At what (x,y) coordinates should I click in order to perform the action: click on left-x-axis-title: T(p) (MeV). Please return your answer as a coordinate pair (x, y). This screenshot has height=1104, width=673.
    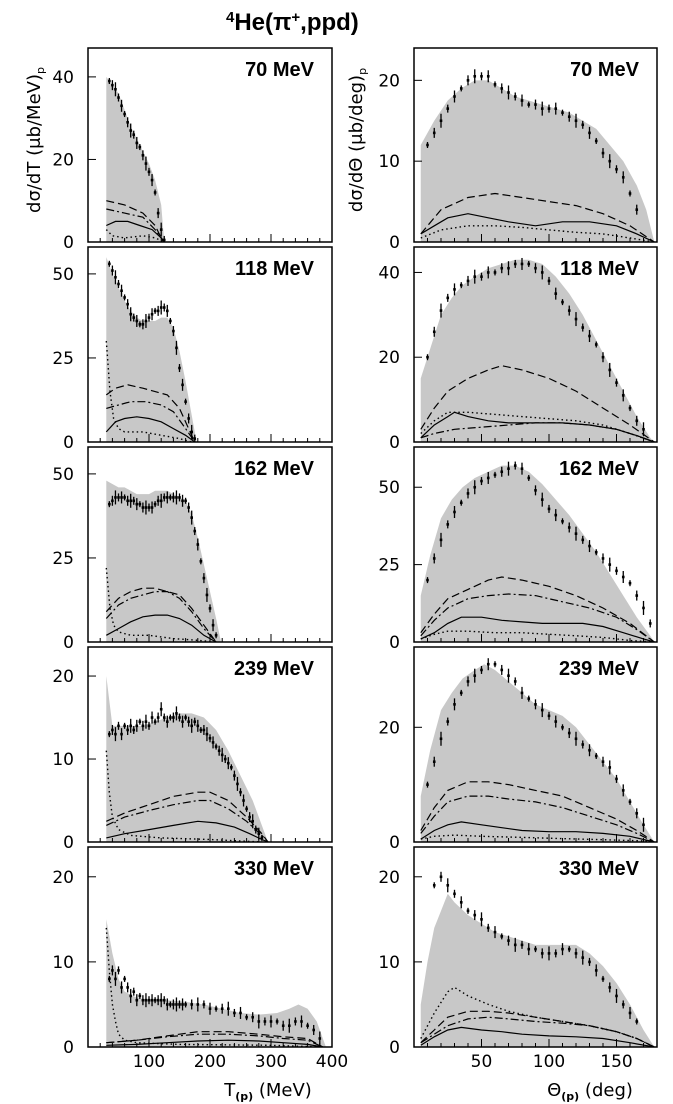
    Looking at the image, I should click on (267, 1091).